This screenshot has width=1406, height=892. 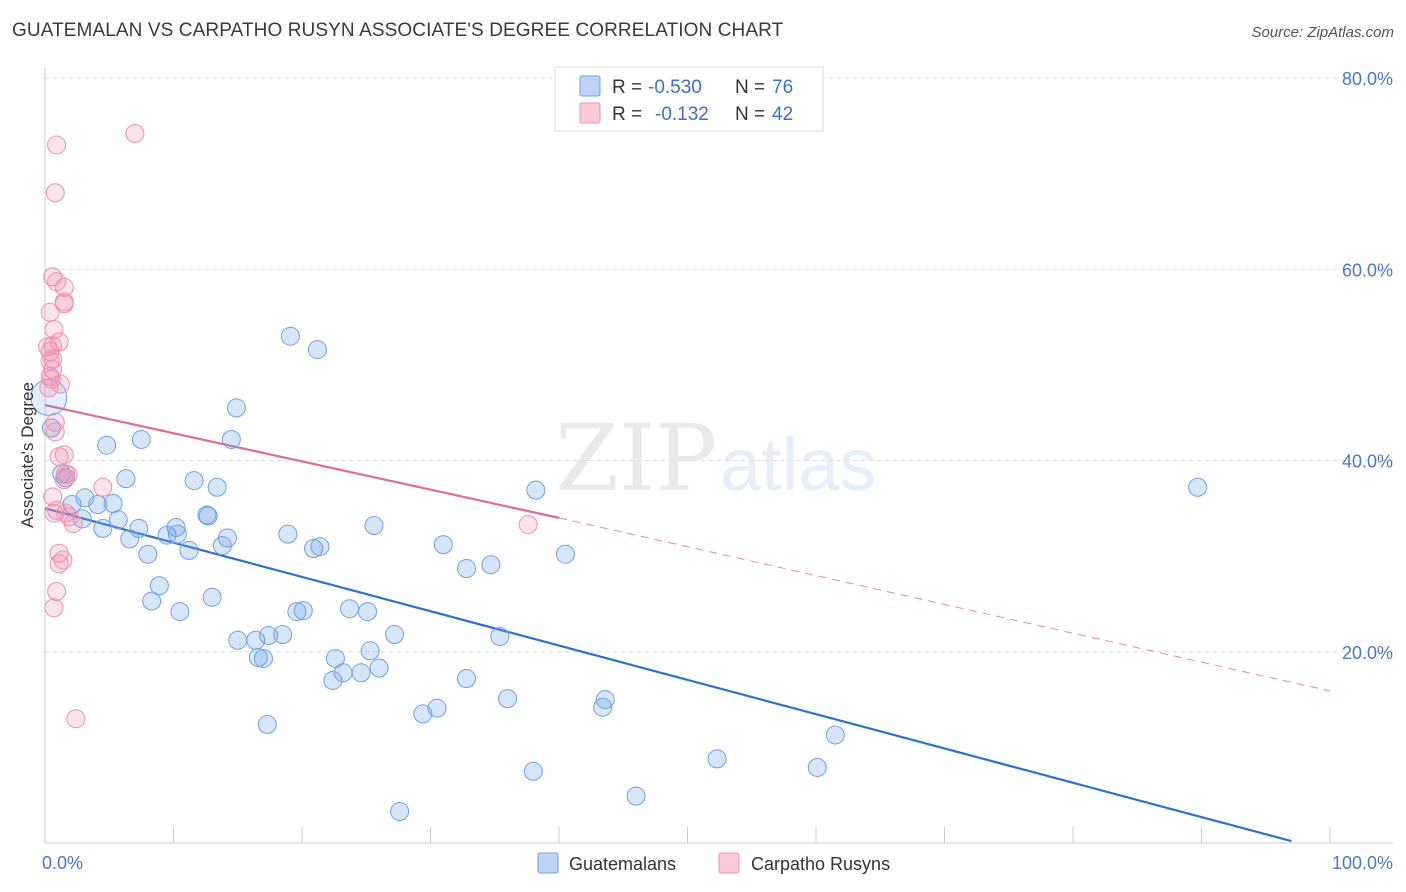 What do you see at coordinates (1367, 270) in the screenshot?
I see `y-tick-label: 60.0%` at bounding box center [1367, 270].